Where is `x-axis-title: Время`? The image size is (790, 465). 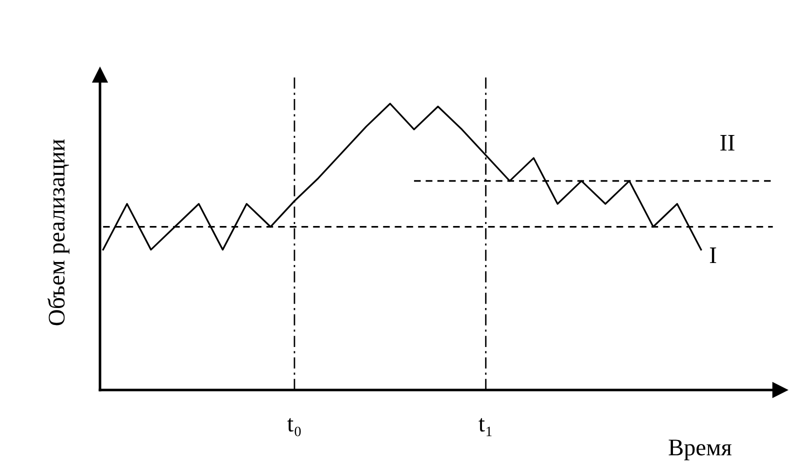
x-axis-title: Время is located at coordinates (700, 450).